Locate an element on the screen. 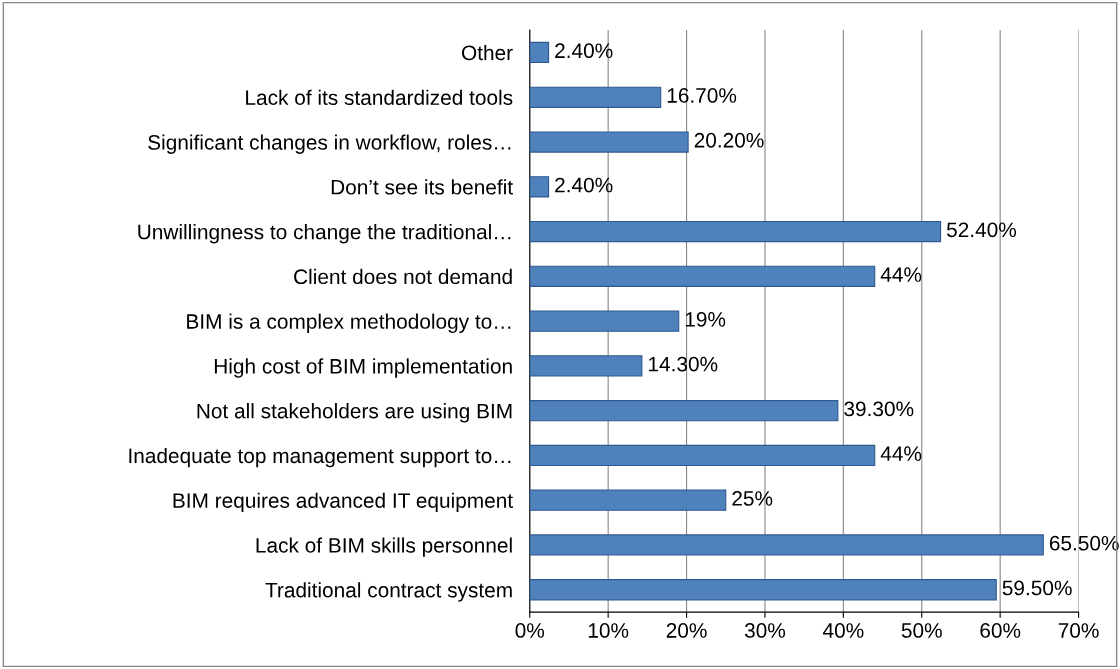 This screenshot has width=1120, height=669. x-tick-label: 30% is located at coordinates (765, 630).